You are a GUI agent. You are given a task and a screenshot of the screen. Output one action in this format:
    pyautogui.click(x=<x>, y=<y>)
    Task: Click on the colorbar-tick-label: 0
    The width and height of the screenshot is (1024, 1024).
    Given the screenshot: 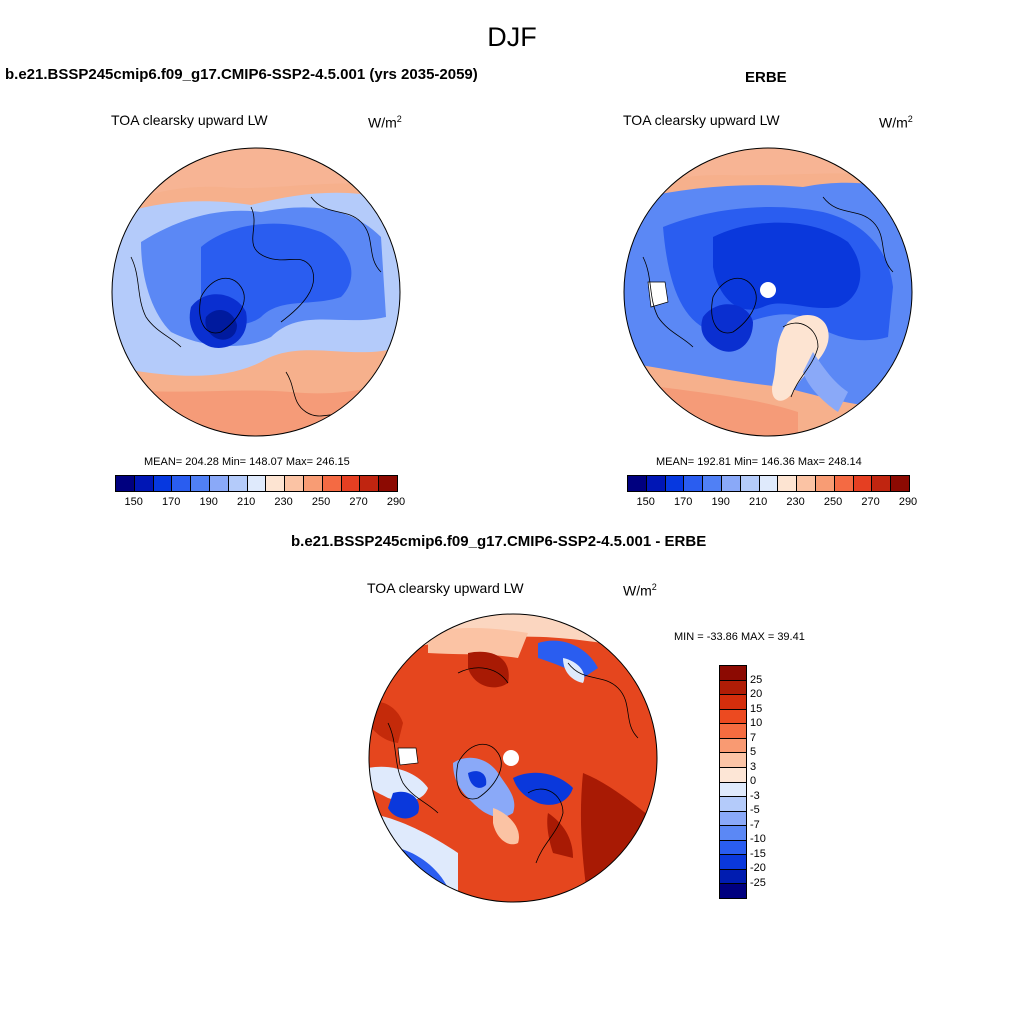 What is the action you would take?
    pyautogui.click(x=753, y=781)
    